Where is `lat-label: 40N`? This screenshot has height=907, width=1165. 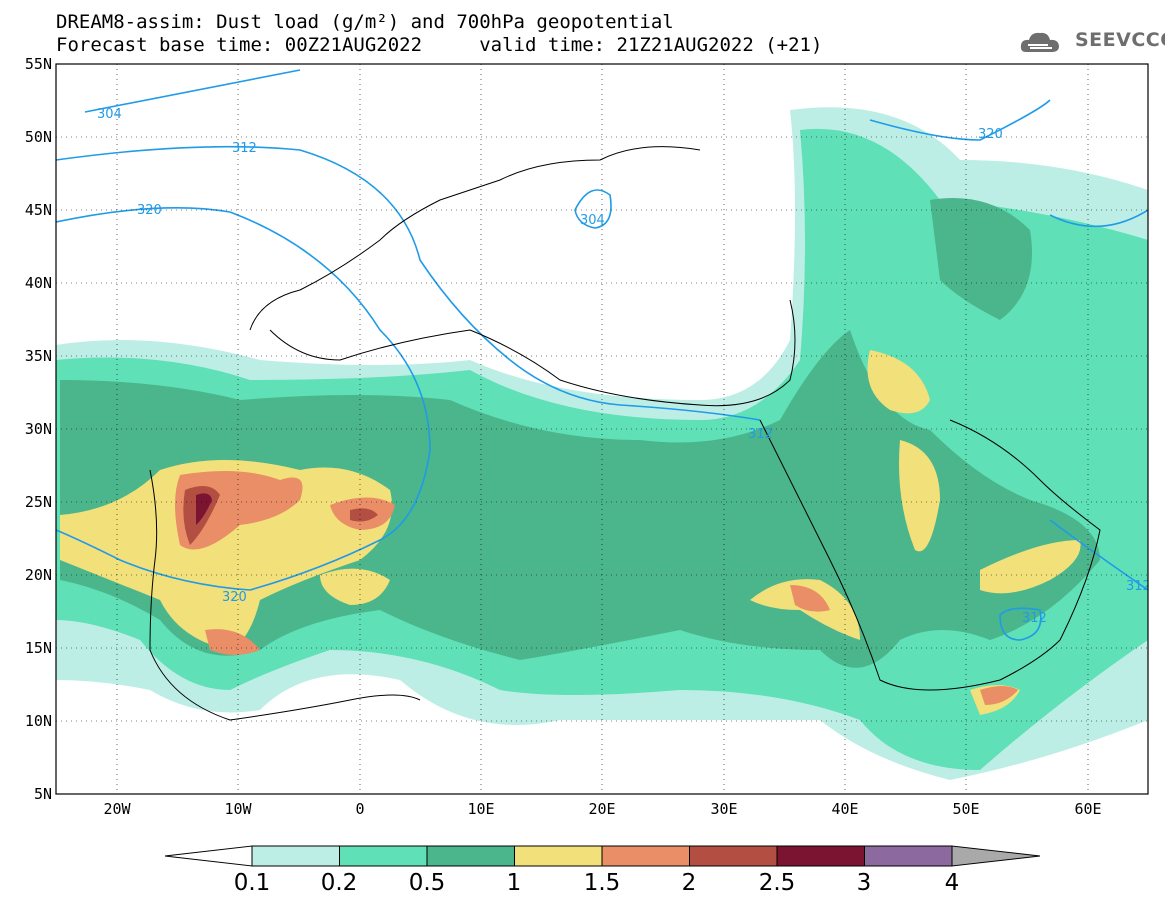
lat-label: 40N is located at coordinates (38, 283).